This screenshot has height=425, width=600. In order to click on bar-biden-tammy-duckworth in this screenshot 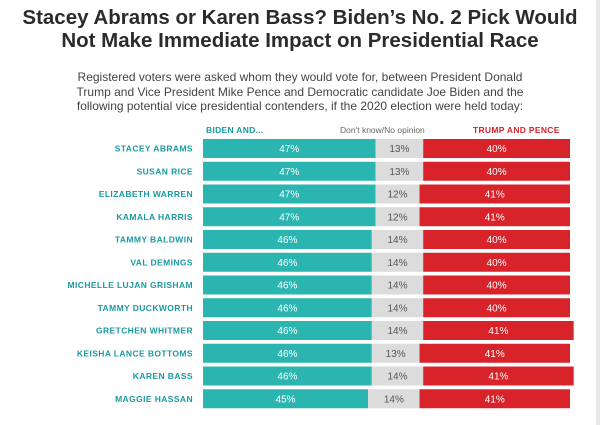, I will do `click(287, 308)`.